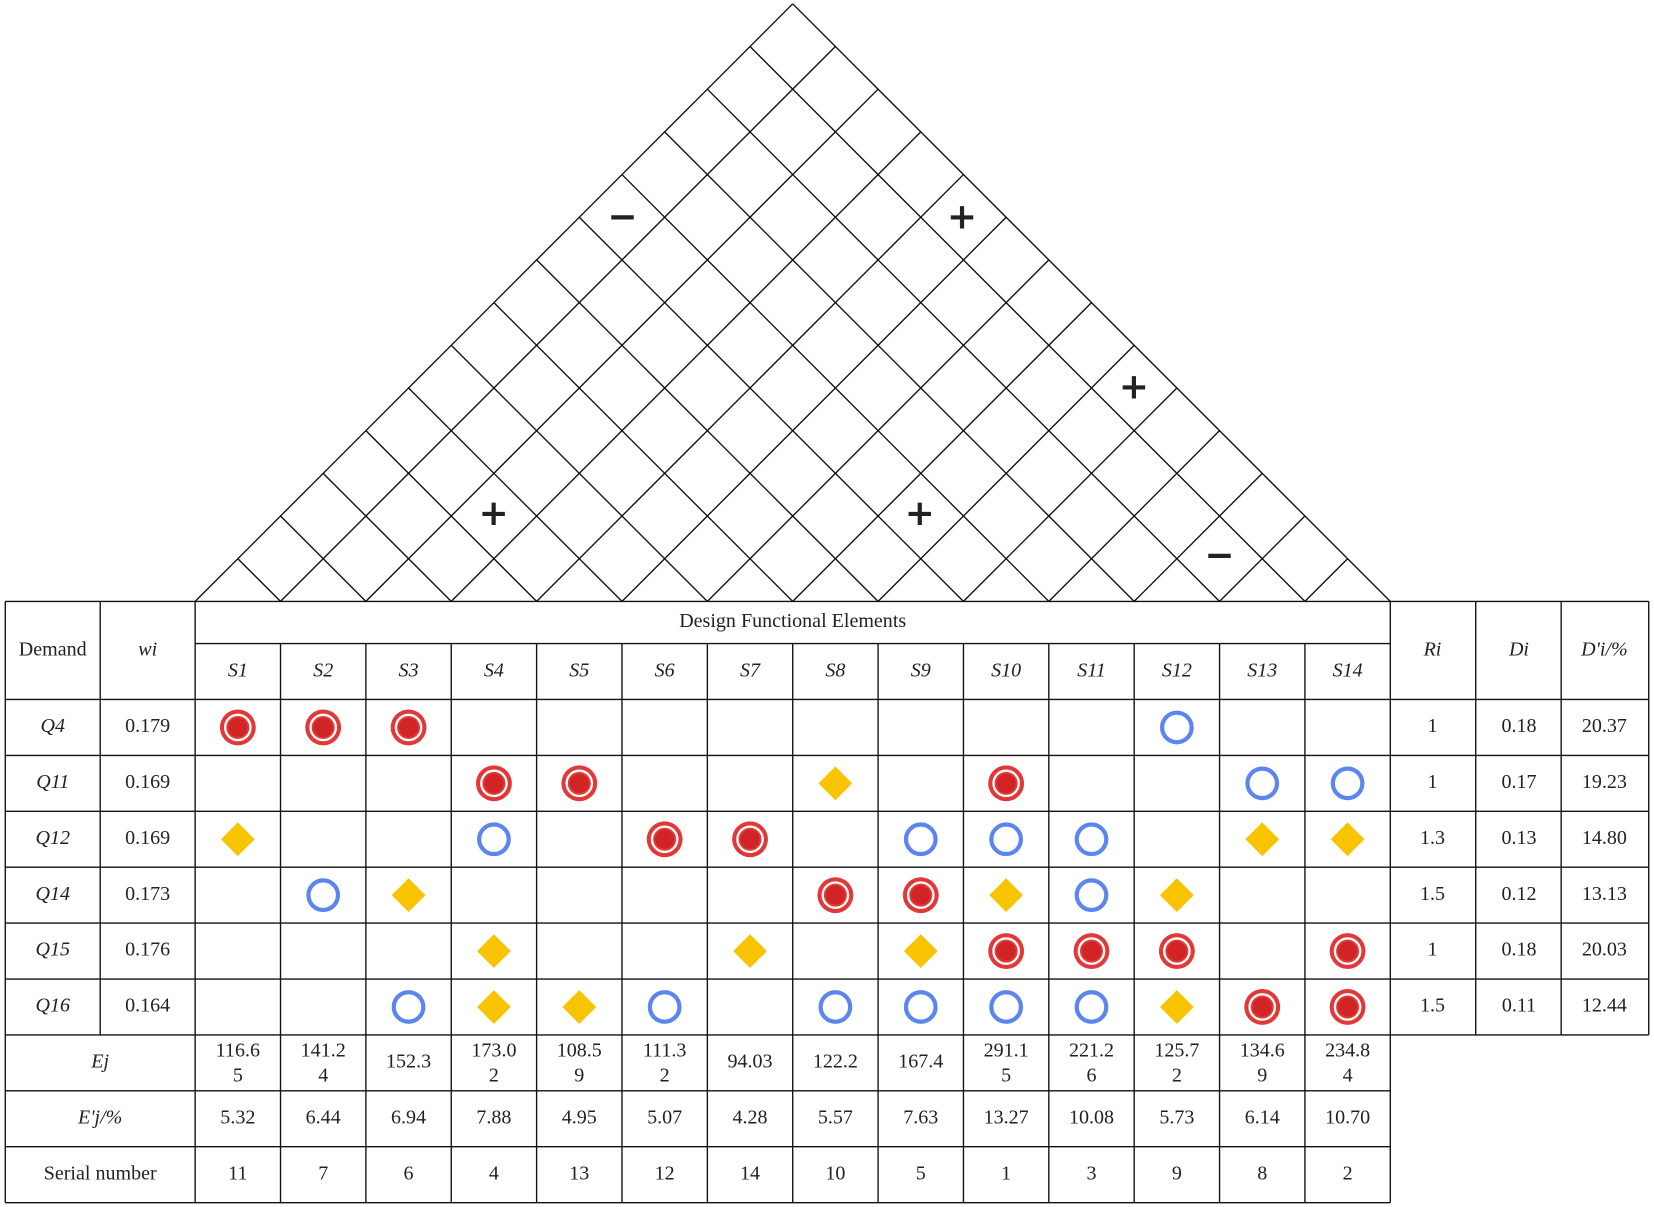  What do you see at coordinates (835, 1061) in the screenshot?
I see `ej-value: 122.2` at bounding box center [835, 1061].